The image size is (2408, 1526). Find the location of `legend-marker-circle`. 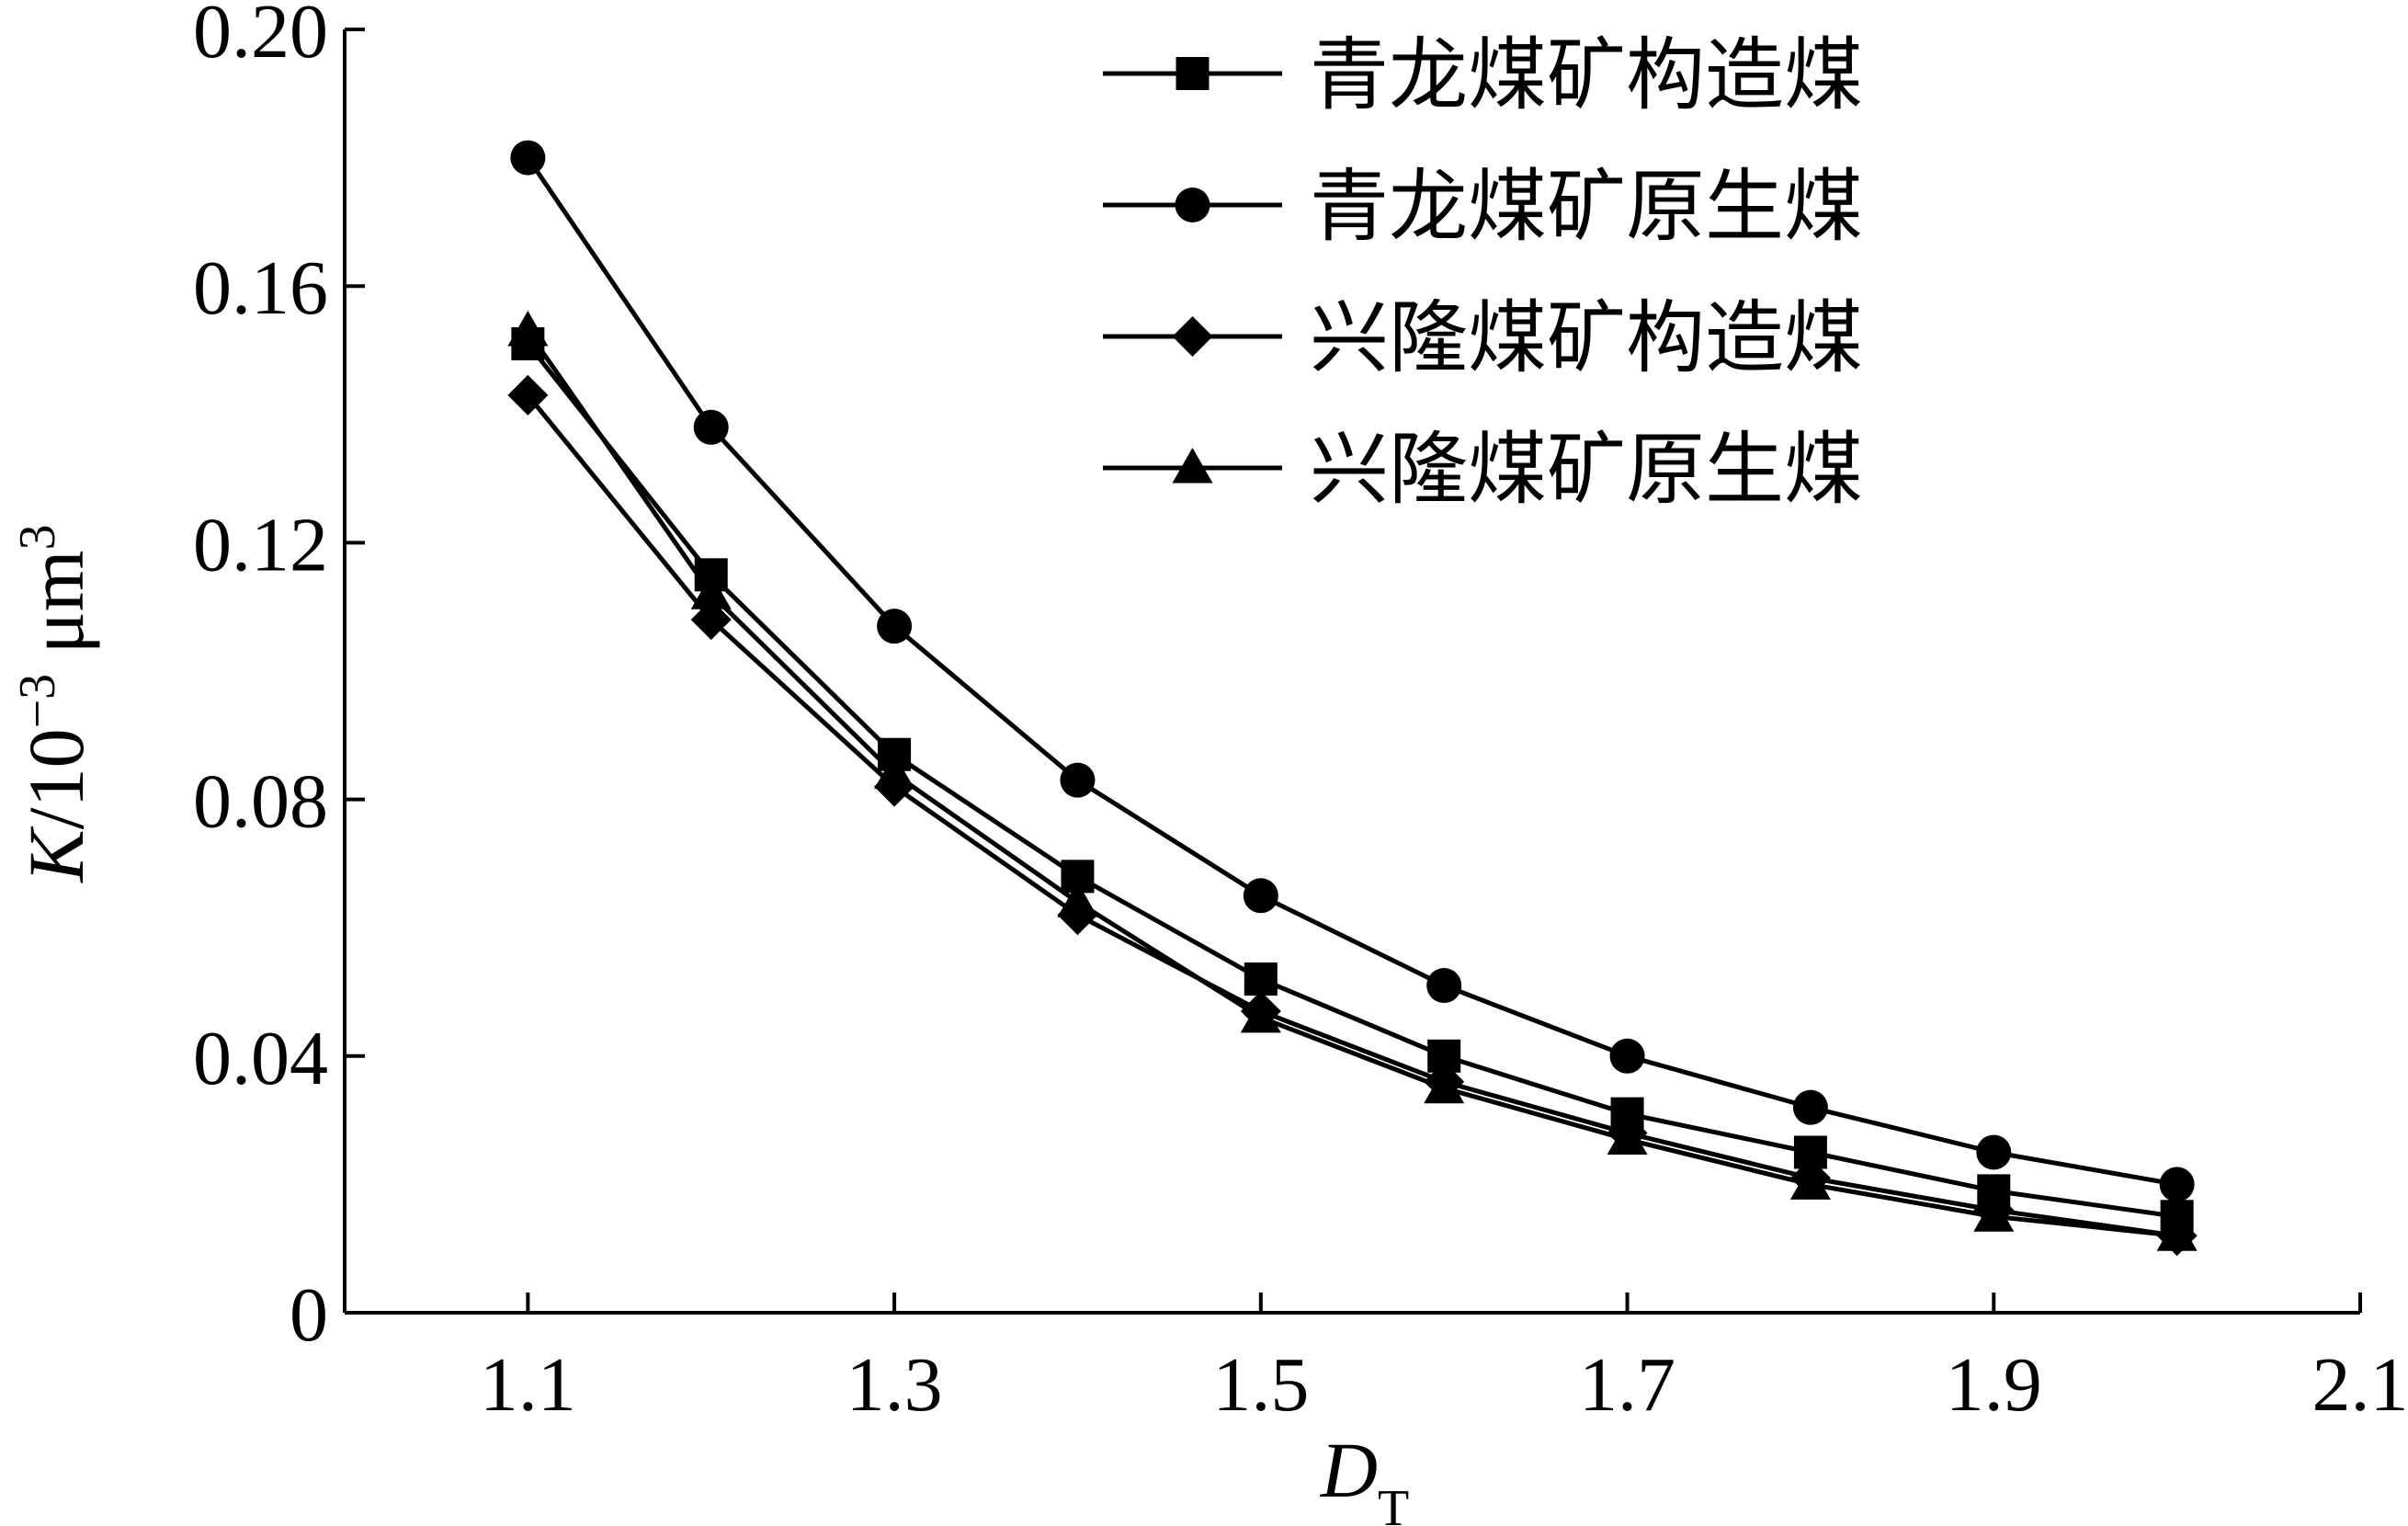

legend-marker-circle is located at coordinates (1192, 205).